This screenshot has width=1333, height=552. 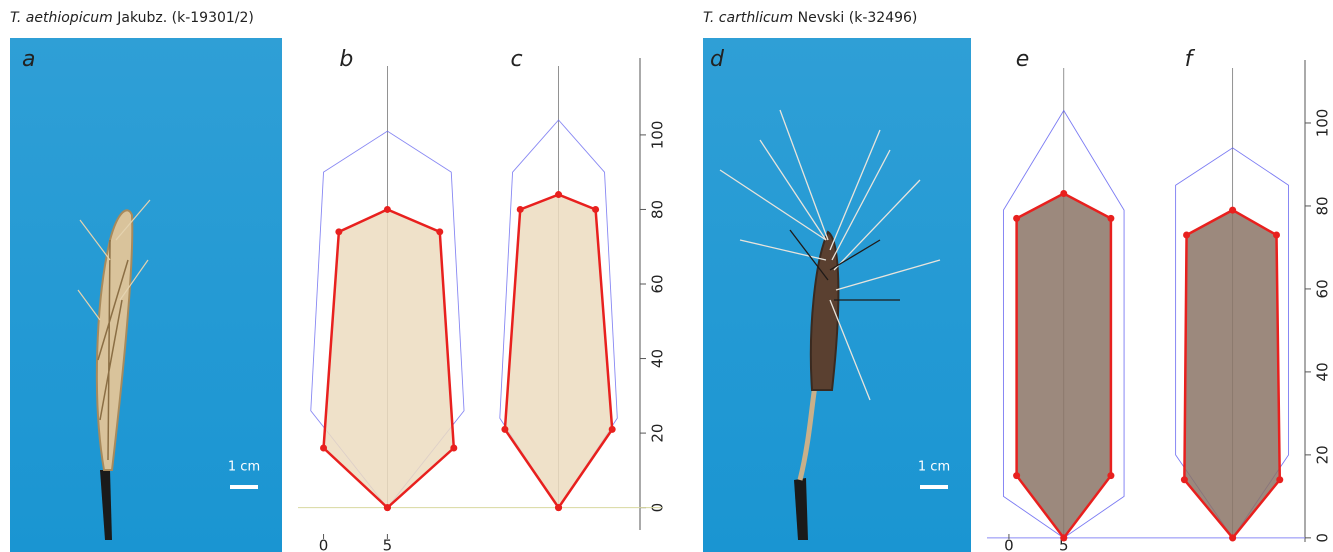 What do you see at coordinates (1023, 59) in the screenshot?
I see `panel-letter: e` at bounding box center [1023, 59].